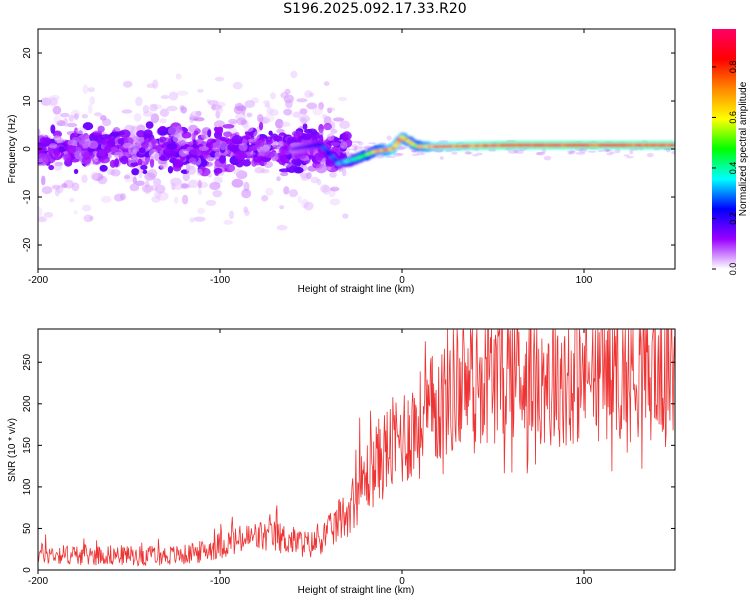 Image resolution: width=750 pixels, height=600 pixels. Describe the element at coordinates (27, 101) in the screenshot. I see `spectrogram-y-tick-label: 10` at that location.